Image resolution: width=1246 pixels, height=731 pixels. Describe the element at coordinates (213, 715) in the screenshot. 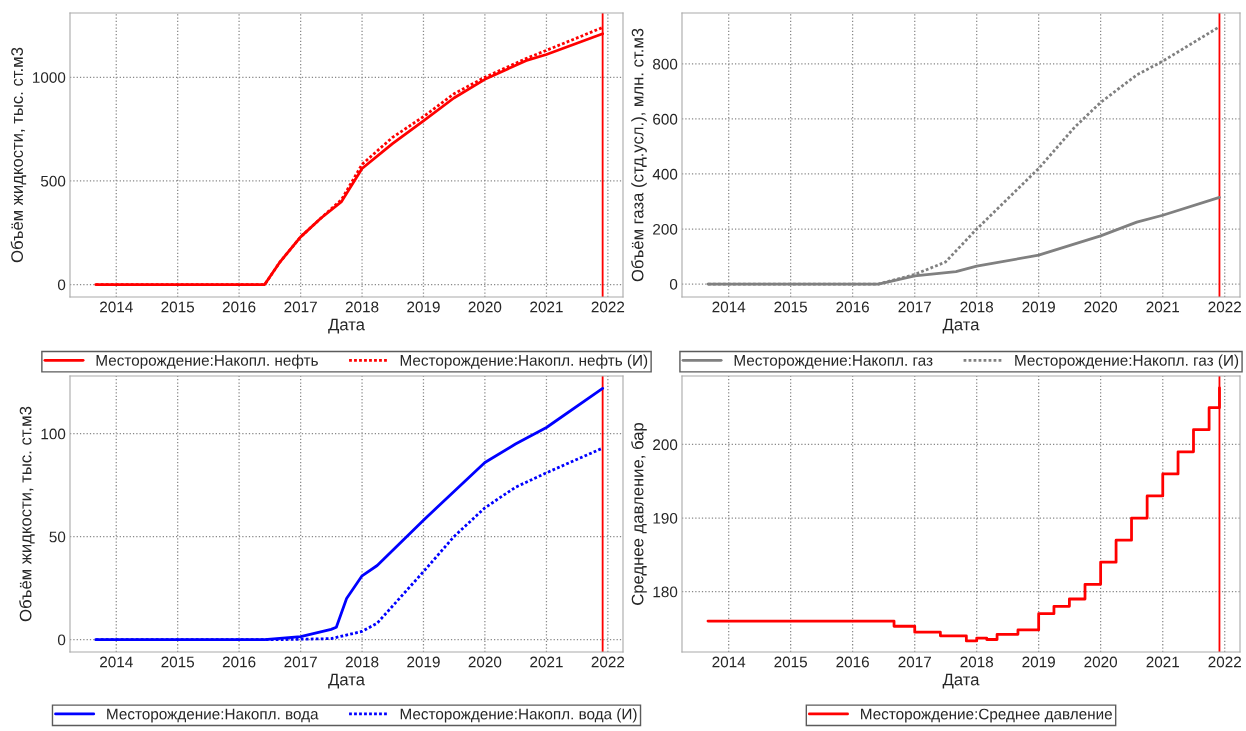

I see `legend-label: Месторождение:Накопл. вода` at that location.